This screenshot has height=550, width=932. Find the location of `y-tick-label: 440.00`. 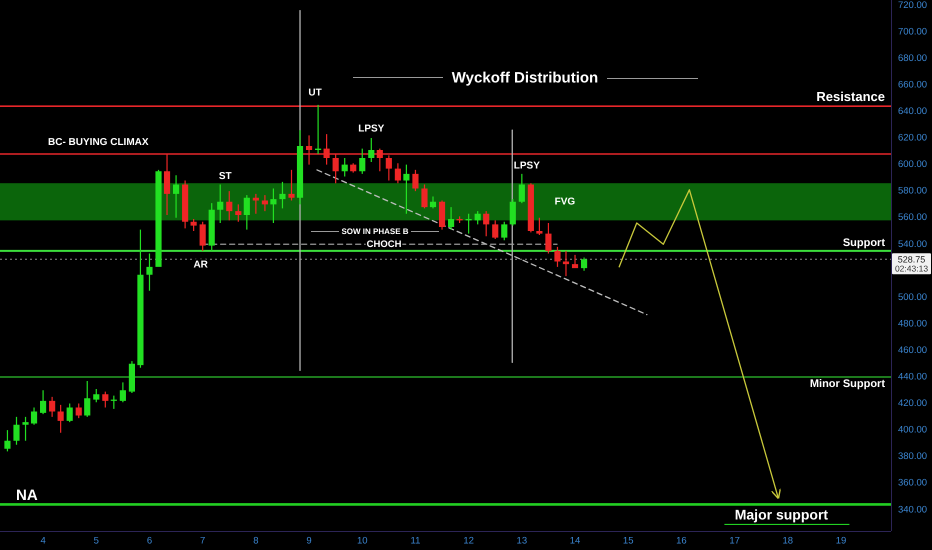

y-tick-label: 440.00 is located at coordinates (913, 377).